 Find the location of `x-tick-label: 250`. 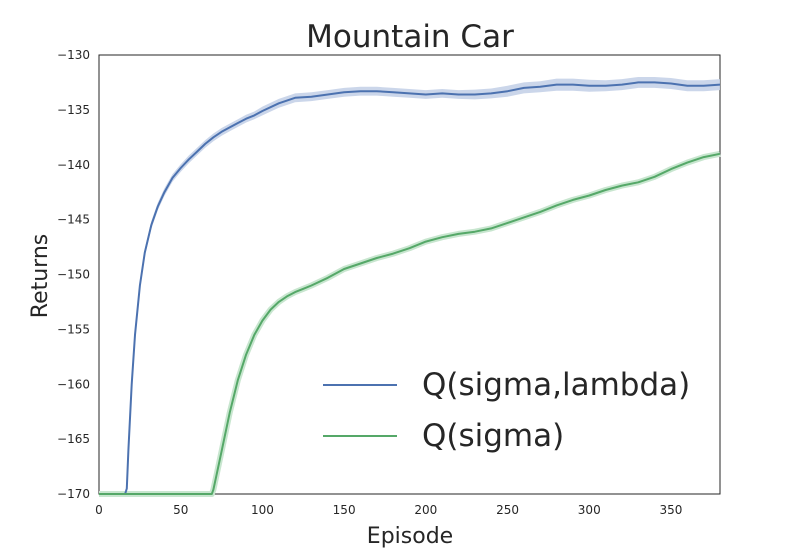

x-tick-label: 250 is located at coordinates (507, 510).